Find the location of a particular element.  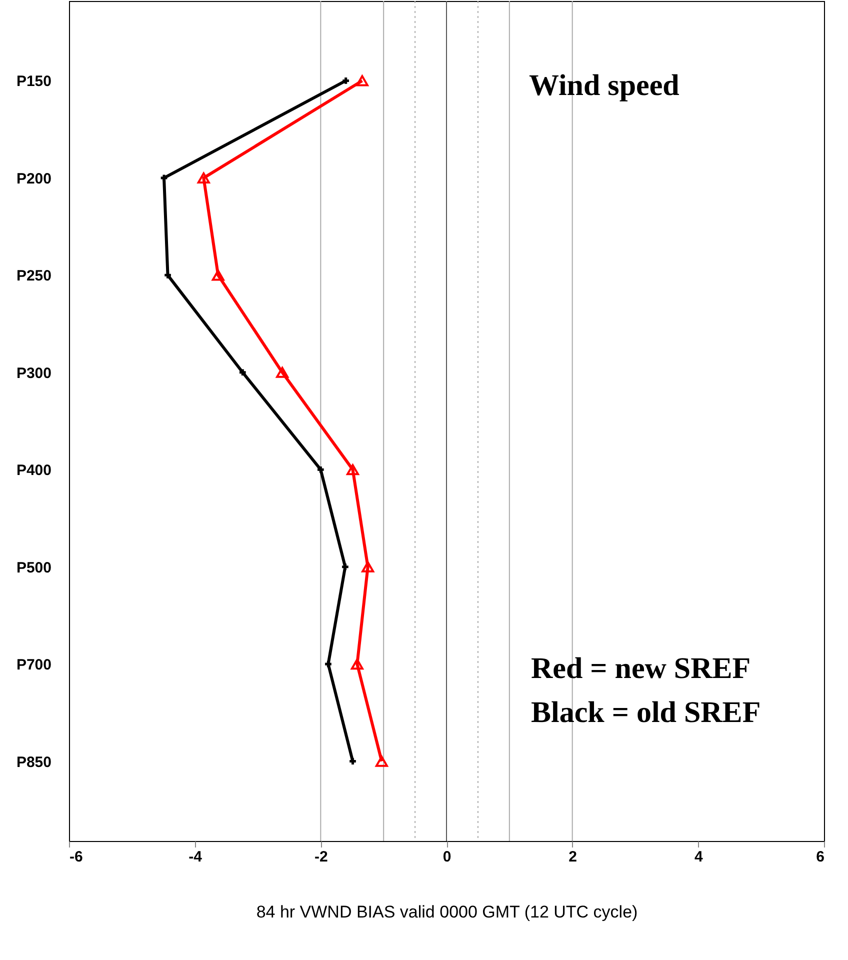

y-tick-label: P400 is located at coordinates (34, 471).